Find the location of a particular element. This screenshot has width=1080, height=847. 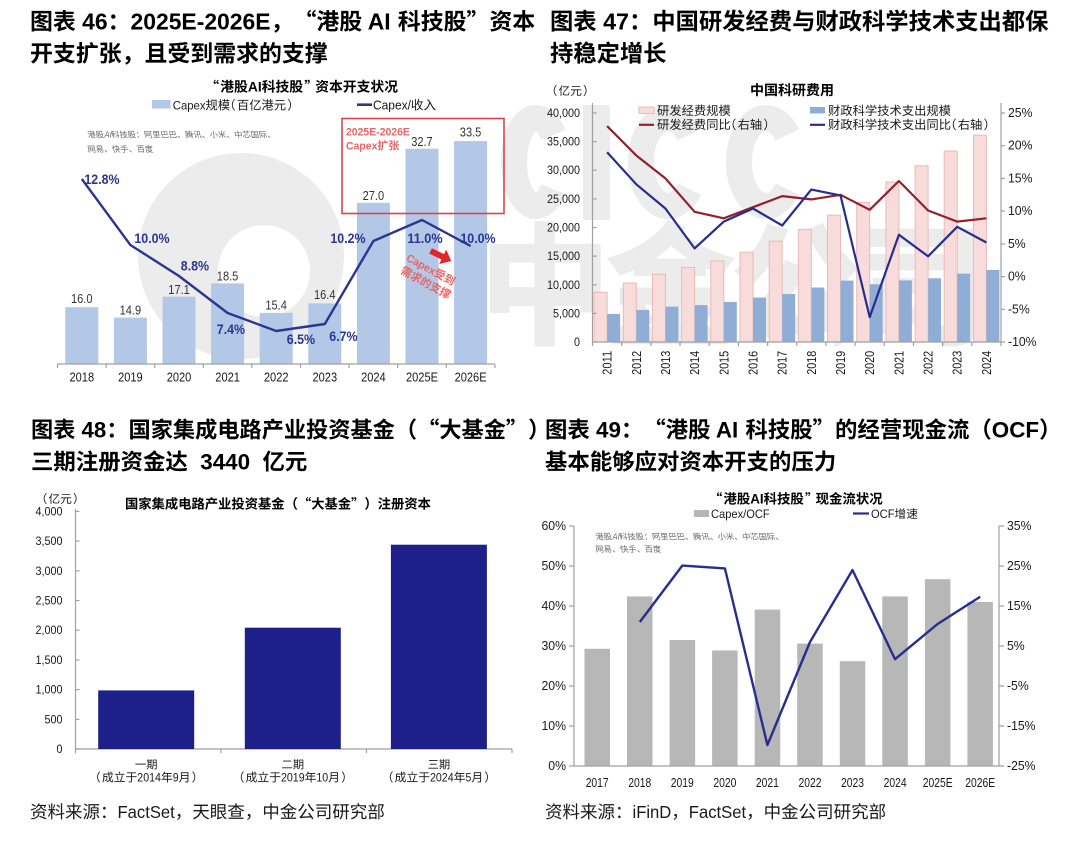

svg-text: 18.5 is located at coordinates (228, 276).